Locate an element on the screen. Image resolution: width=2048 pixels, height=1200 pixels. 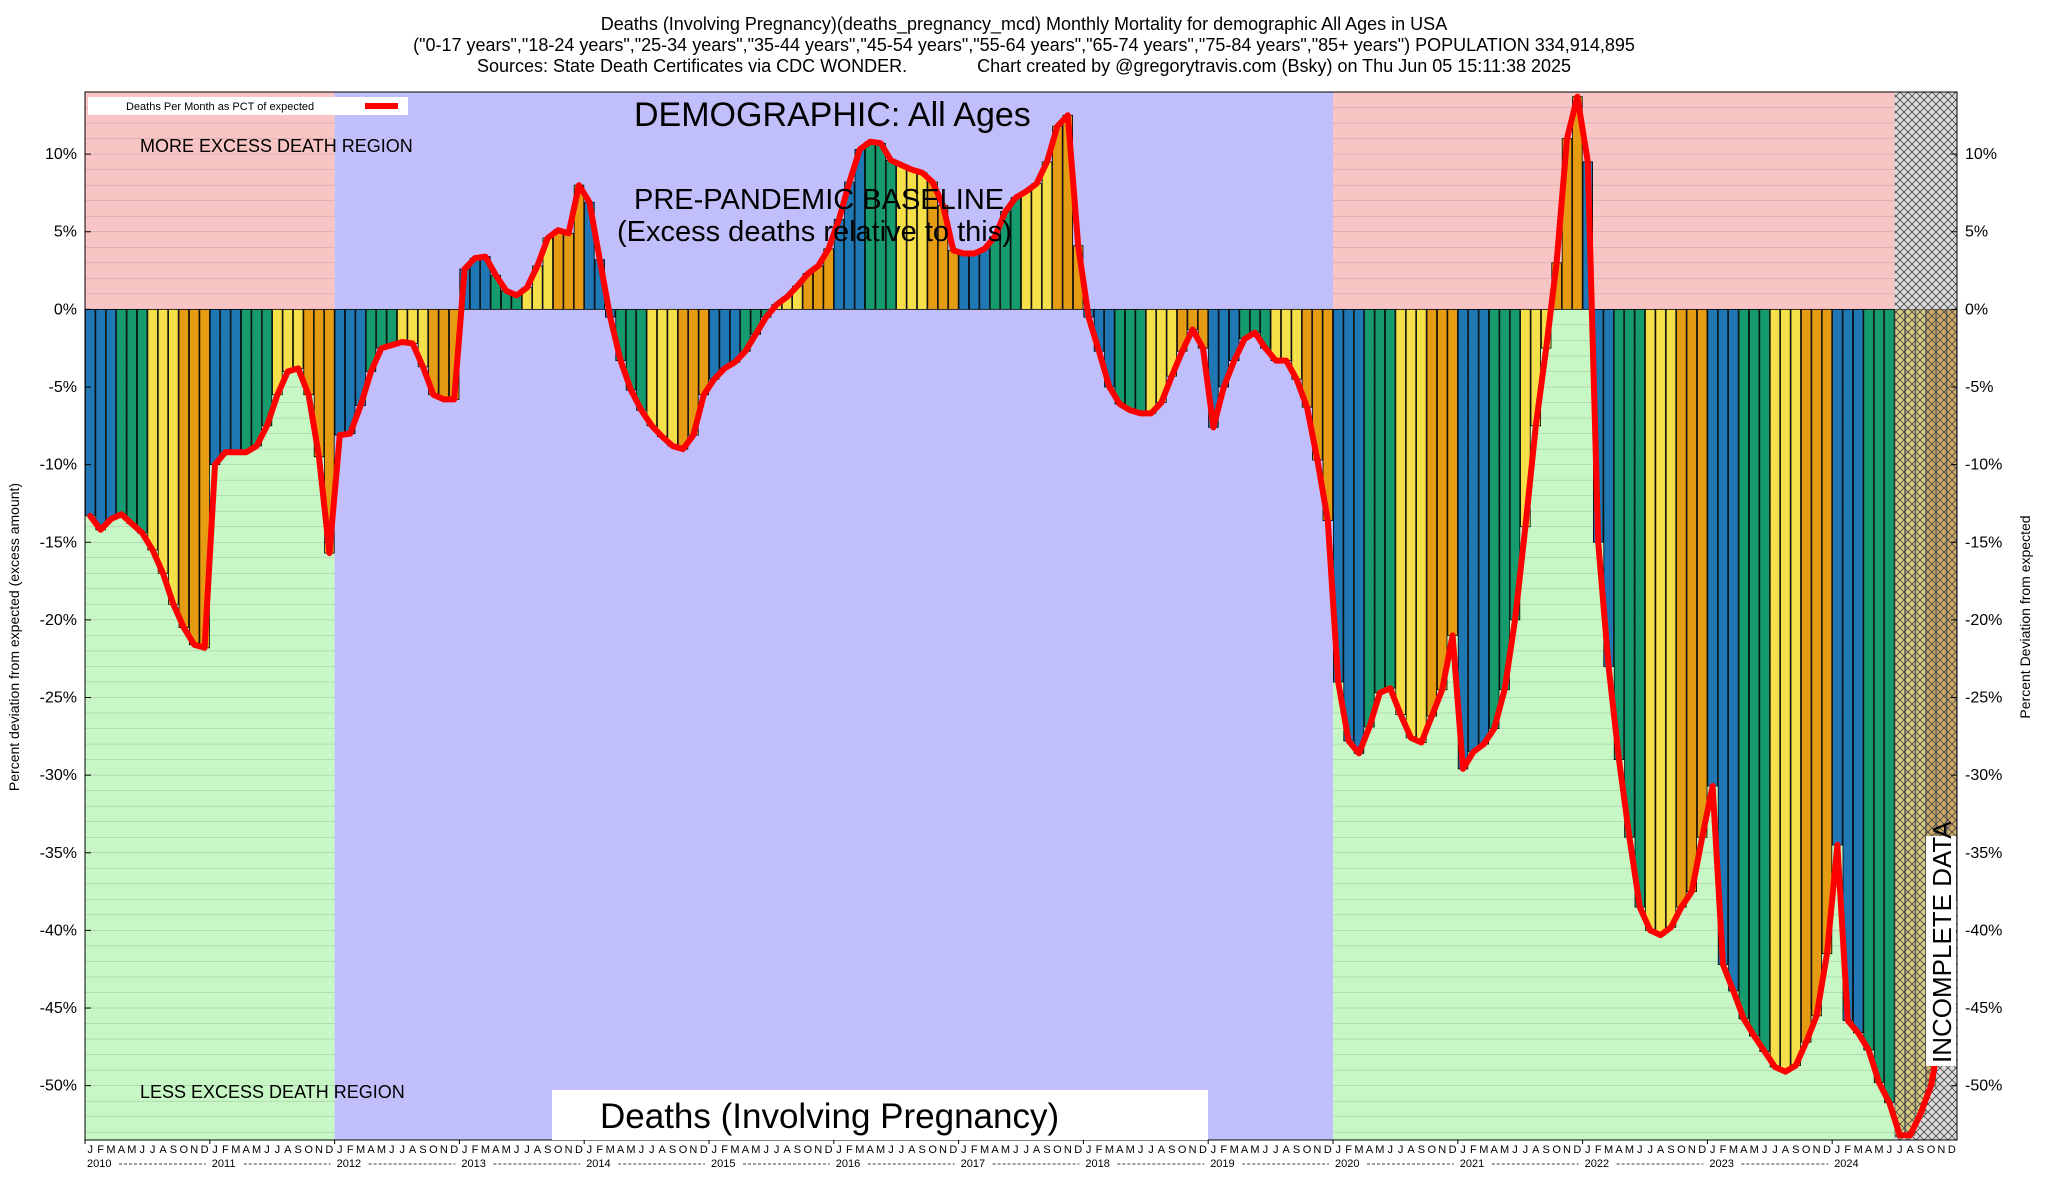
y-tick-label-right-2: 0% is located at coordinates (1976, 309).